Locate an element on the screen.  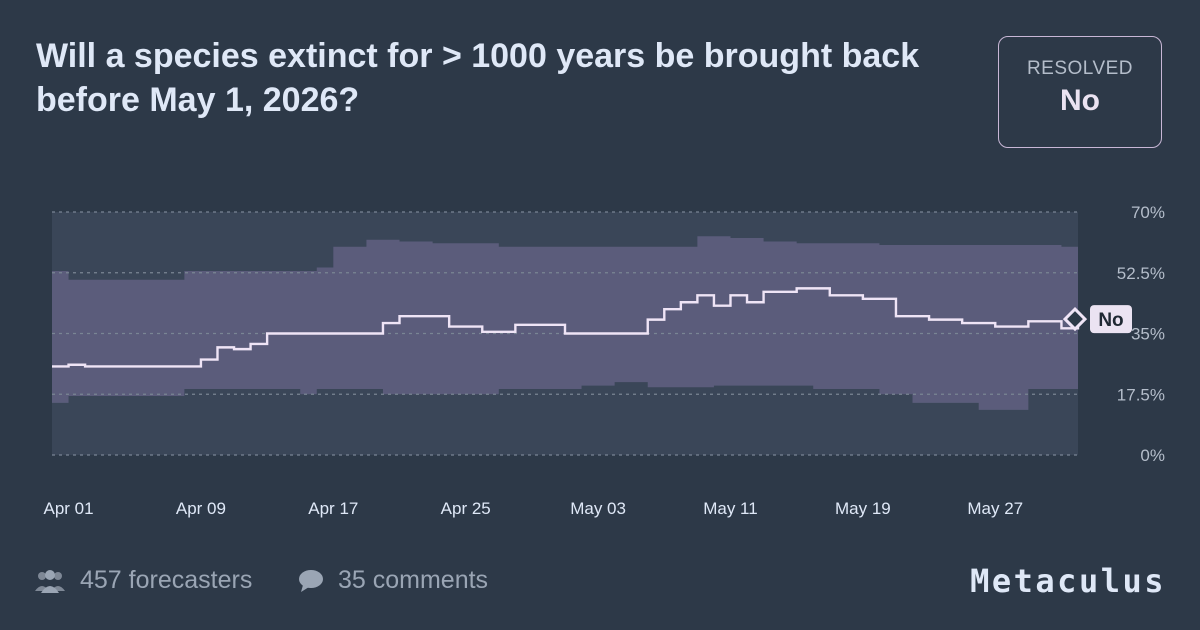
x-tick-label: Apr 25 is located at coordinates (466, 508).